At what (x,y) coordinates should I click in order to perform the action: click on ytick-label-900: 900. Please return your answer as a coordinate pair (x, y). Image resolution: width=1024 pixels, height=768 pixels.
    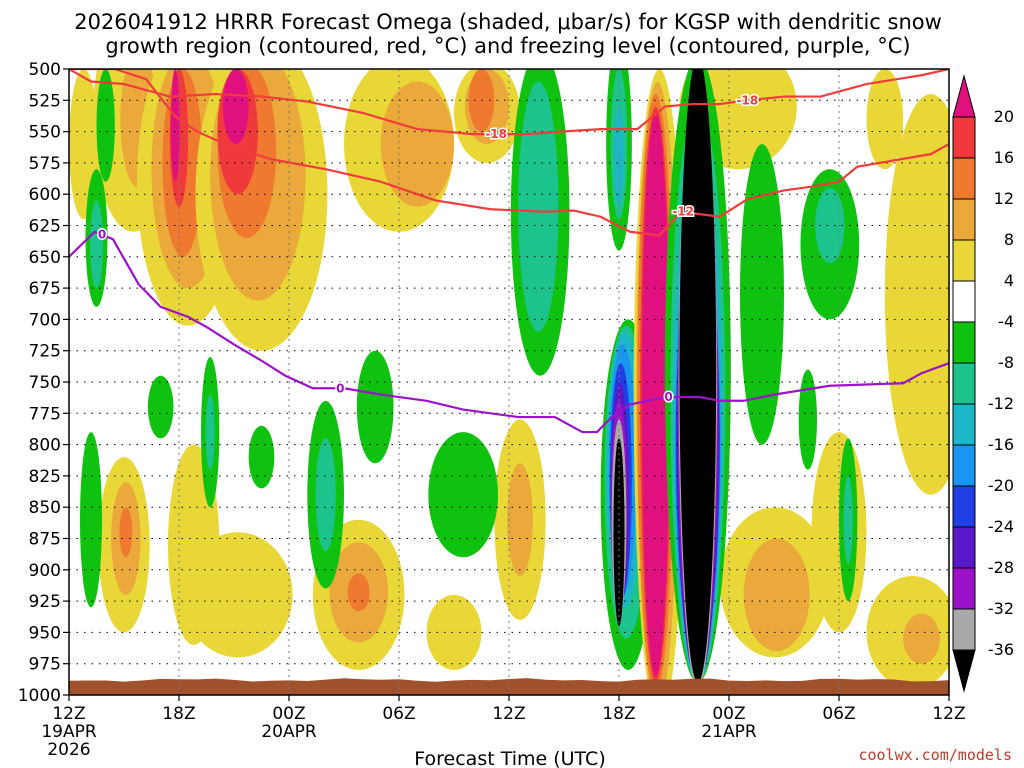
    Looking at the image, I should click on (45, 571).